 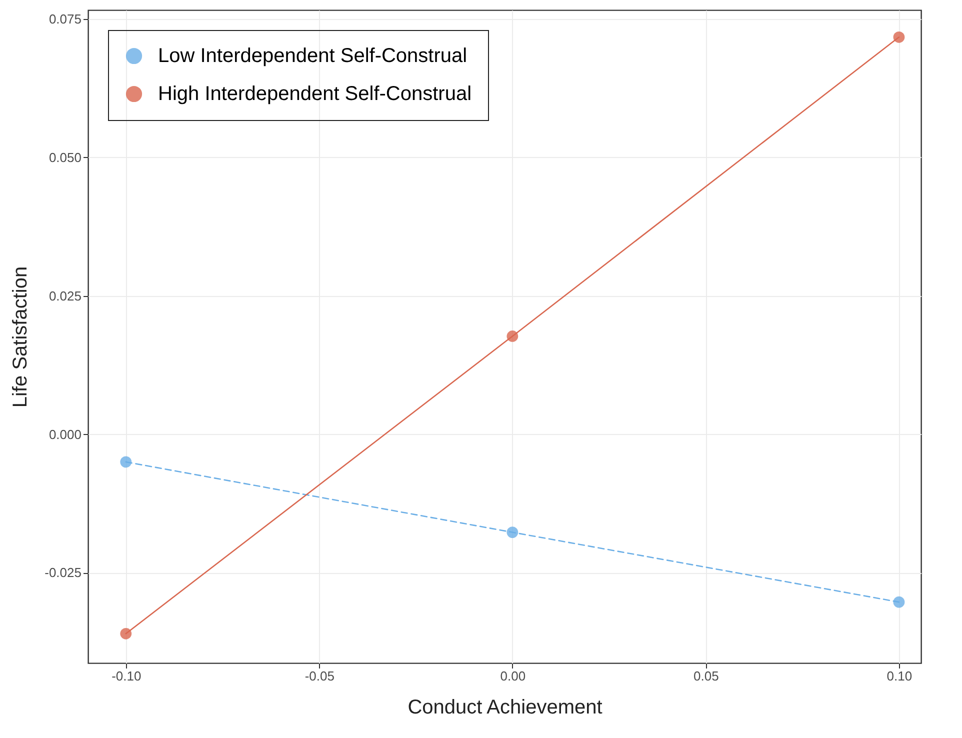 What do you see at coordinates (315, 94) in the screenshot?
I see `legend-label: High Interdependent Self-Construal` at bounding box center [315, 94].